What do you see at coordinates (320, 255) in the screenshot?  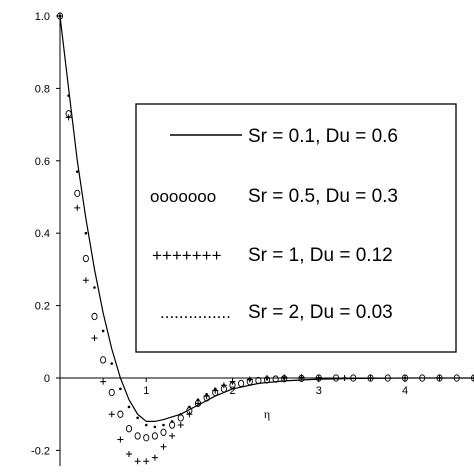 I see `legend-entry-3-label: Sr = 1, Du = 0.12` at bounding box center [320, 255].